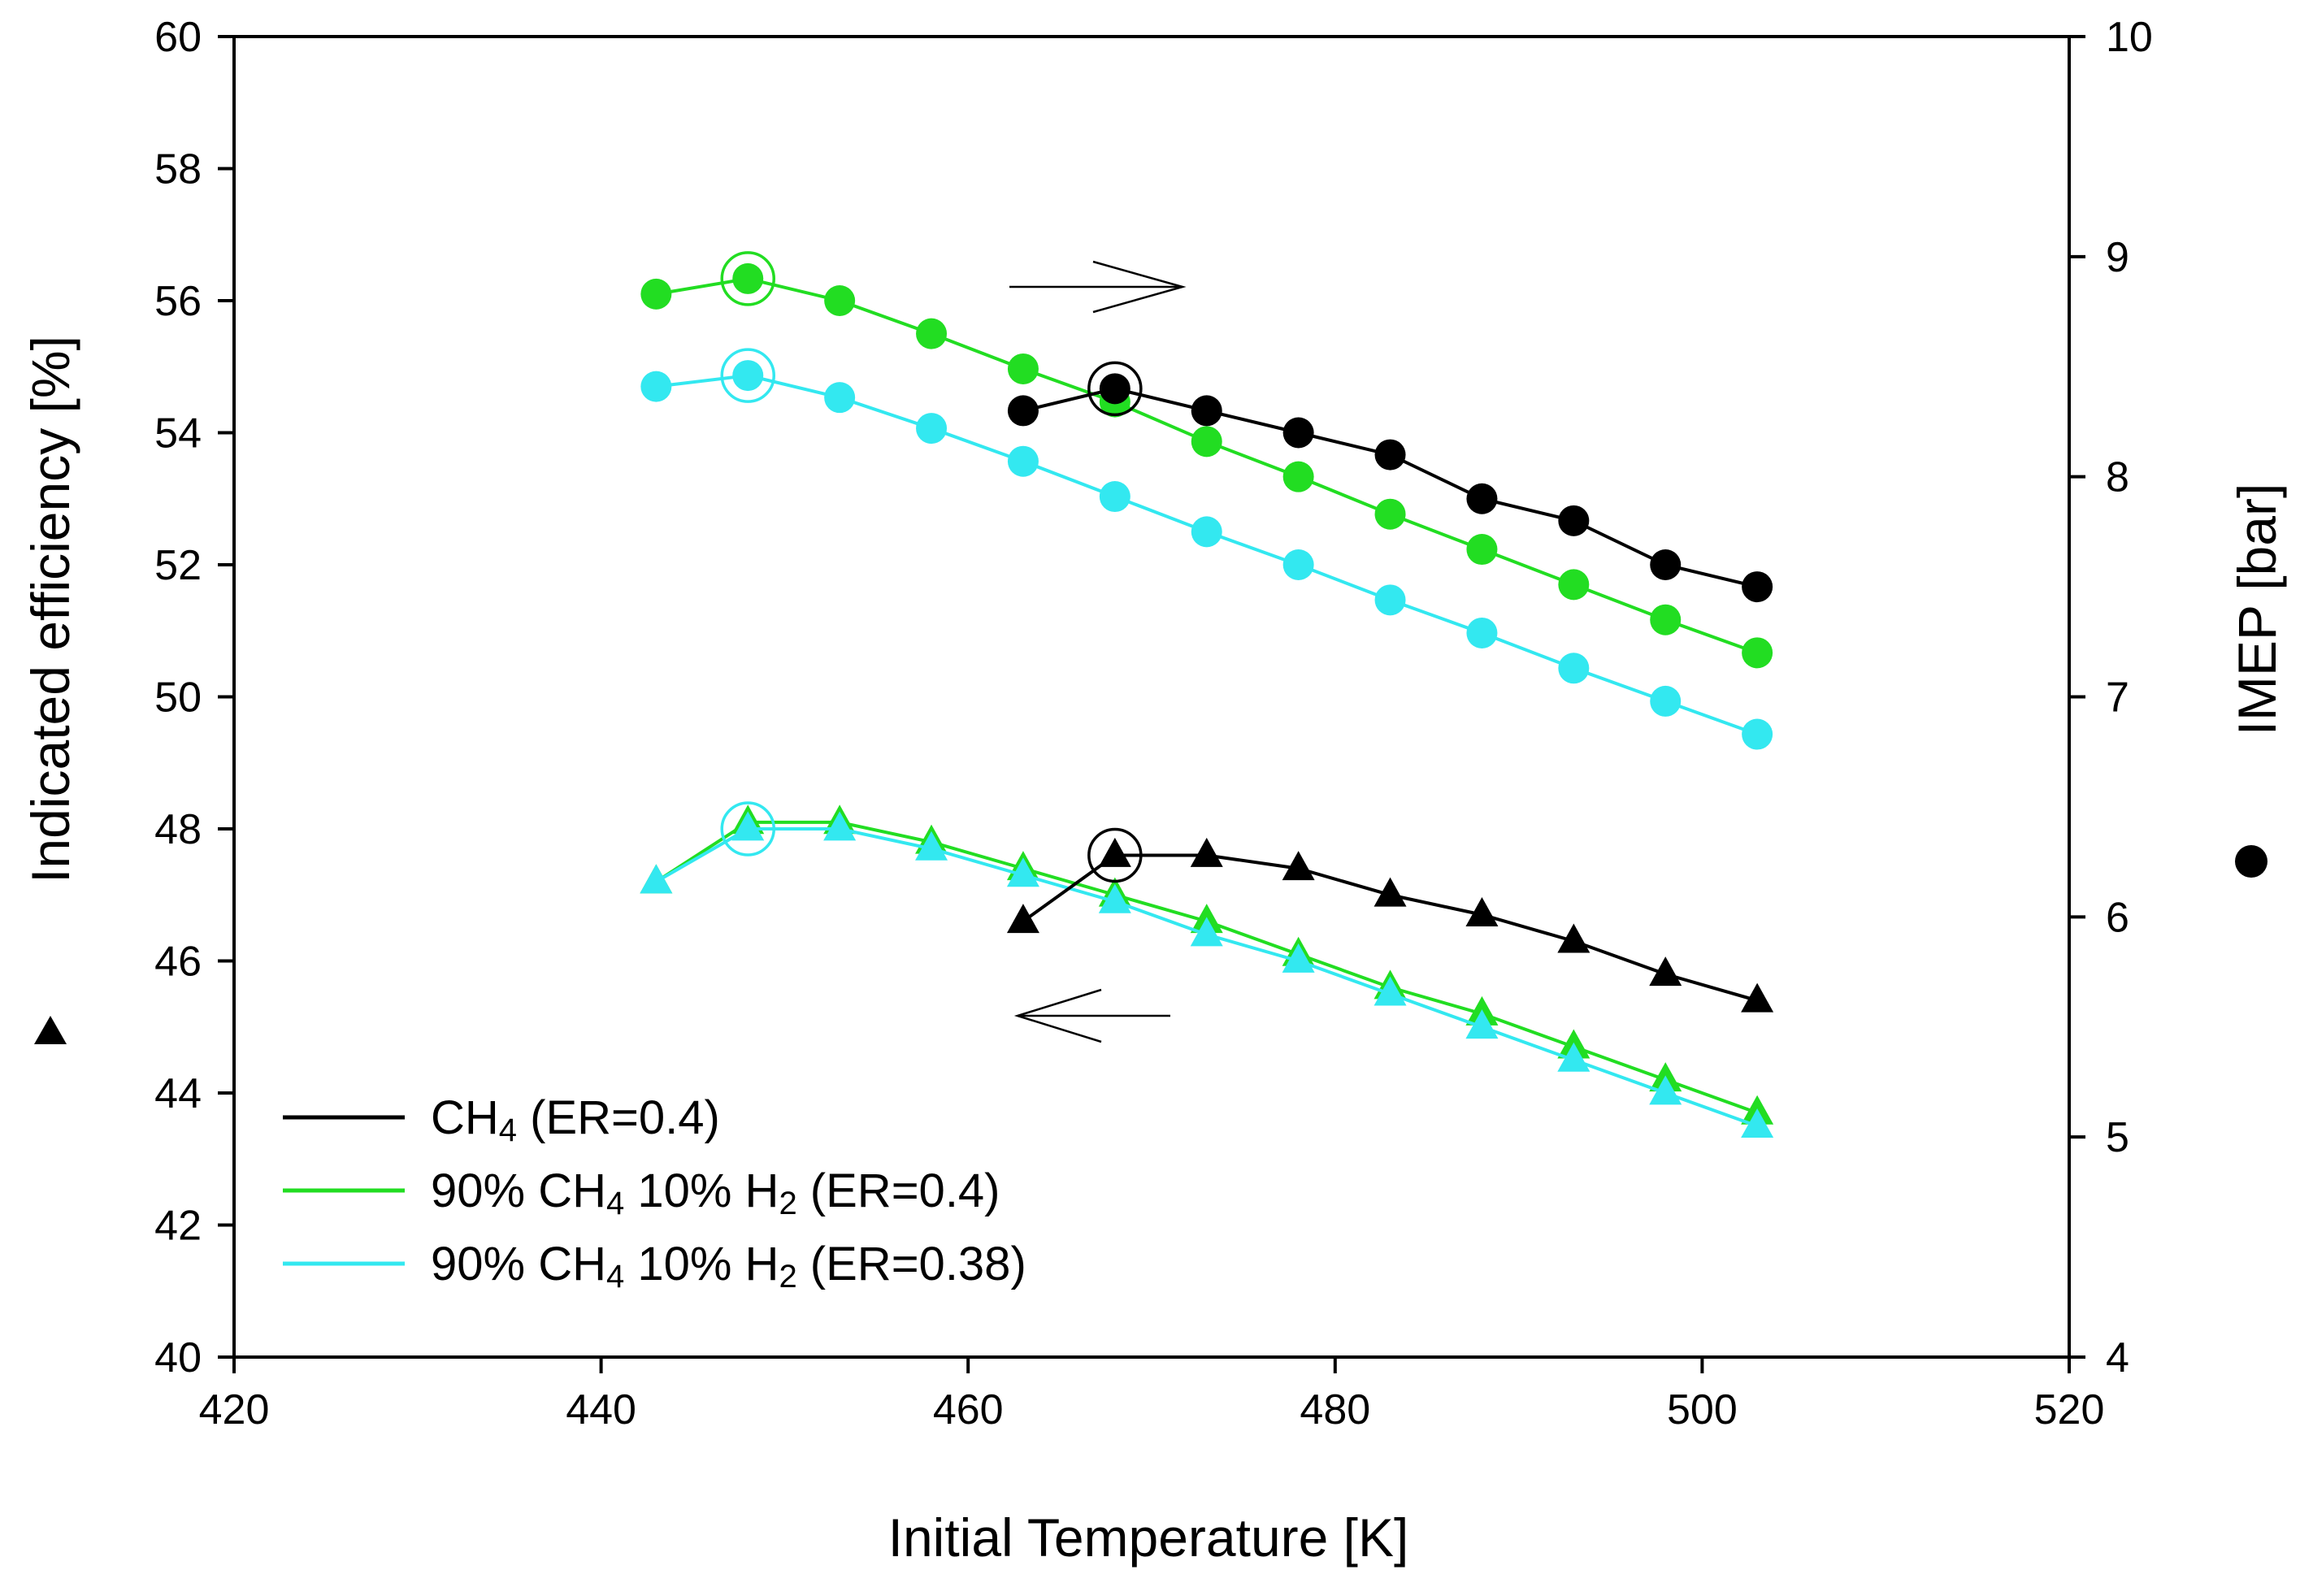 The width and height of the screenshot is (2300, 1596). I want to click on legend-text-part: (ER=0.38), so click(911, 1264).